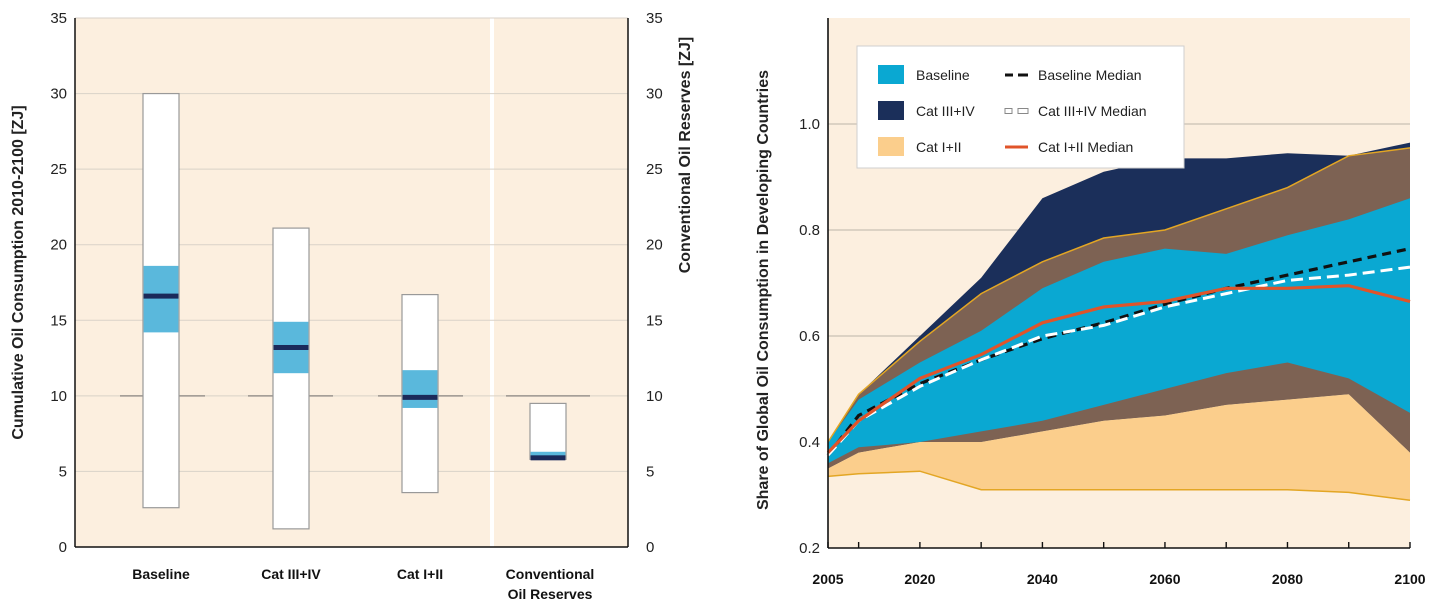  I want to click on category-label: Oil Reserves, so click(550, 594).